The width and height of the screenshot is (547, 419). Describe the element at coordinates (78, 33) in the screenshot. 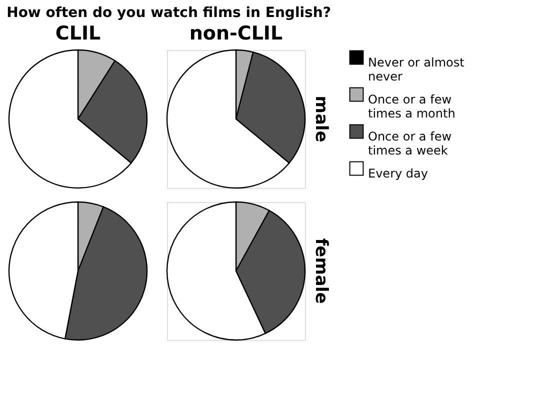

I see `chart-subtitle: CLIL` at that location.